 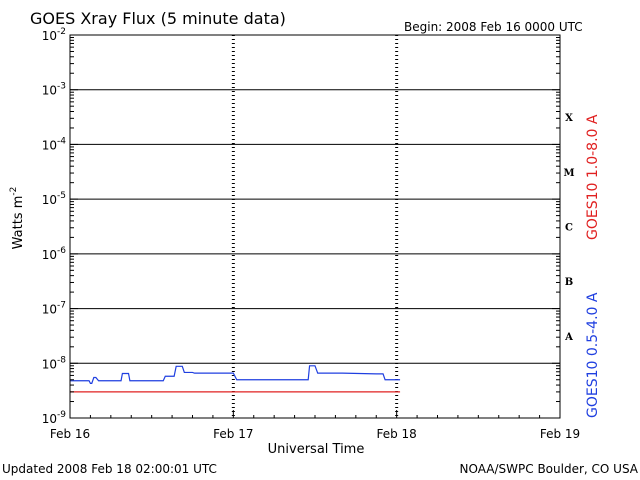 What do you see at coordinates (569, 118) in the screenshot?
I see `flare-class-x: X` at bounding box center [569, 118].